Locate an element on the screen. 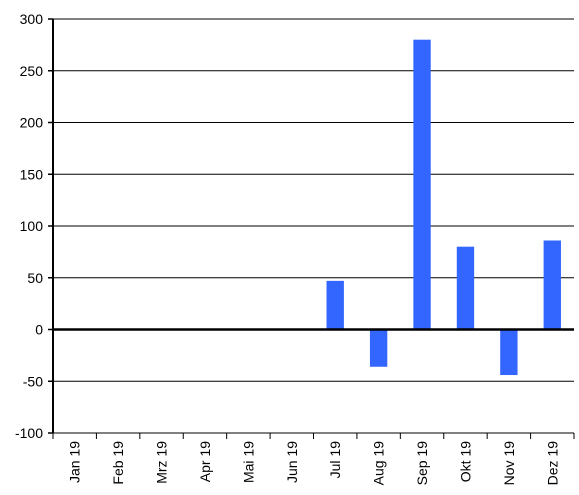 This screenshot has height=495, width=579. x-tick-label: Mrz 19 is located at coordinates (162, 462).